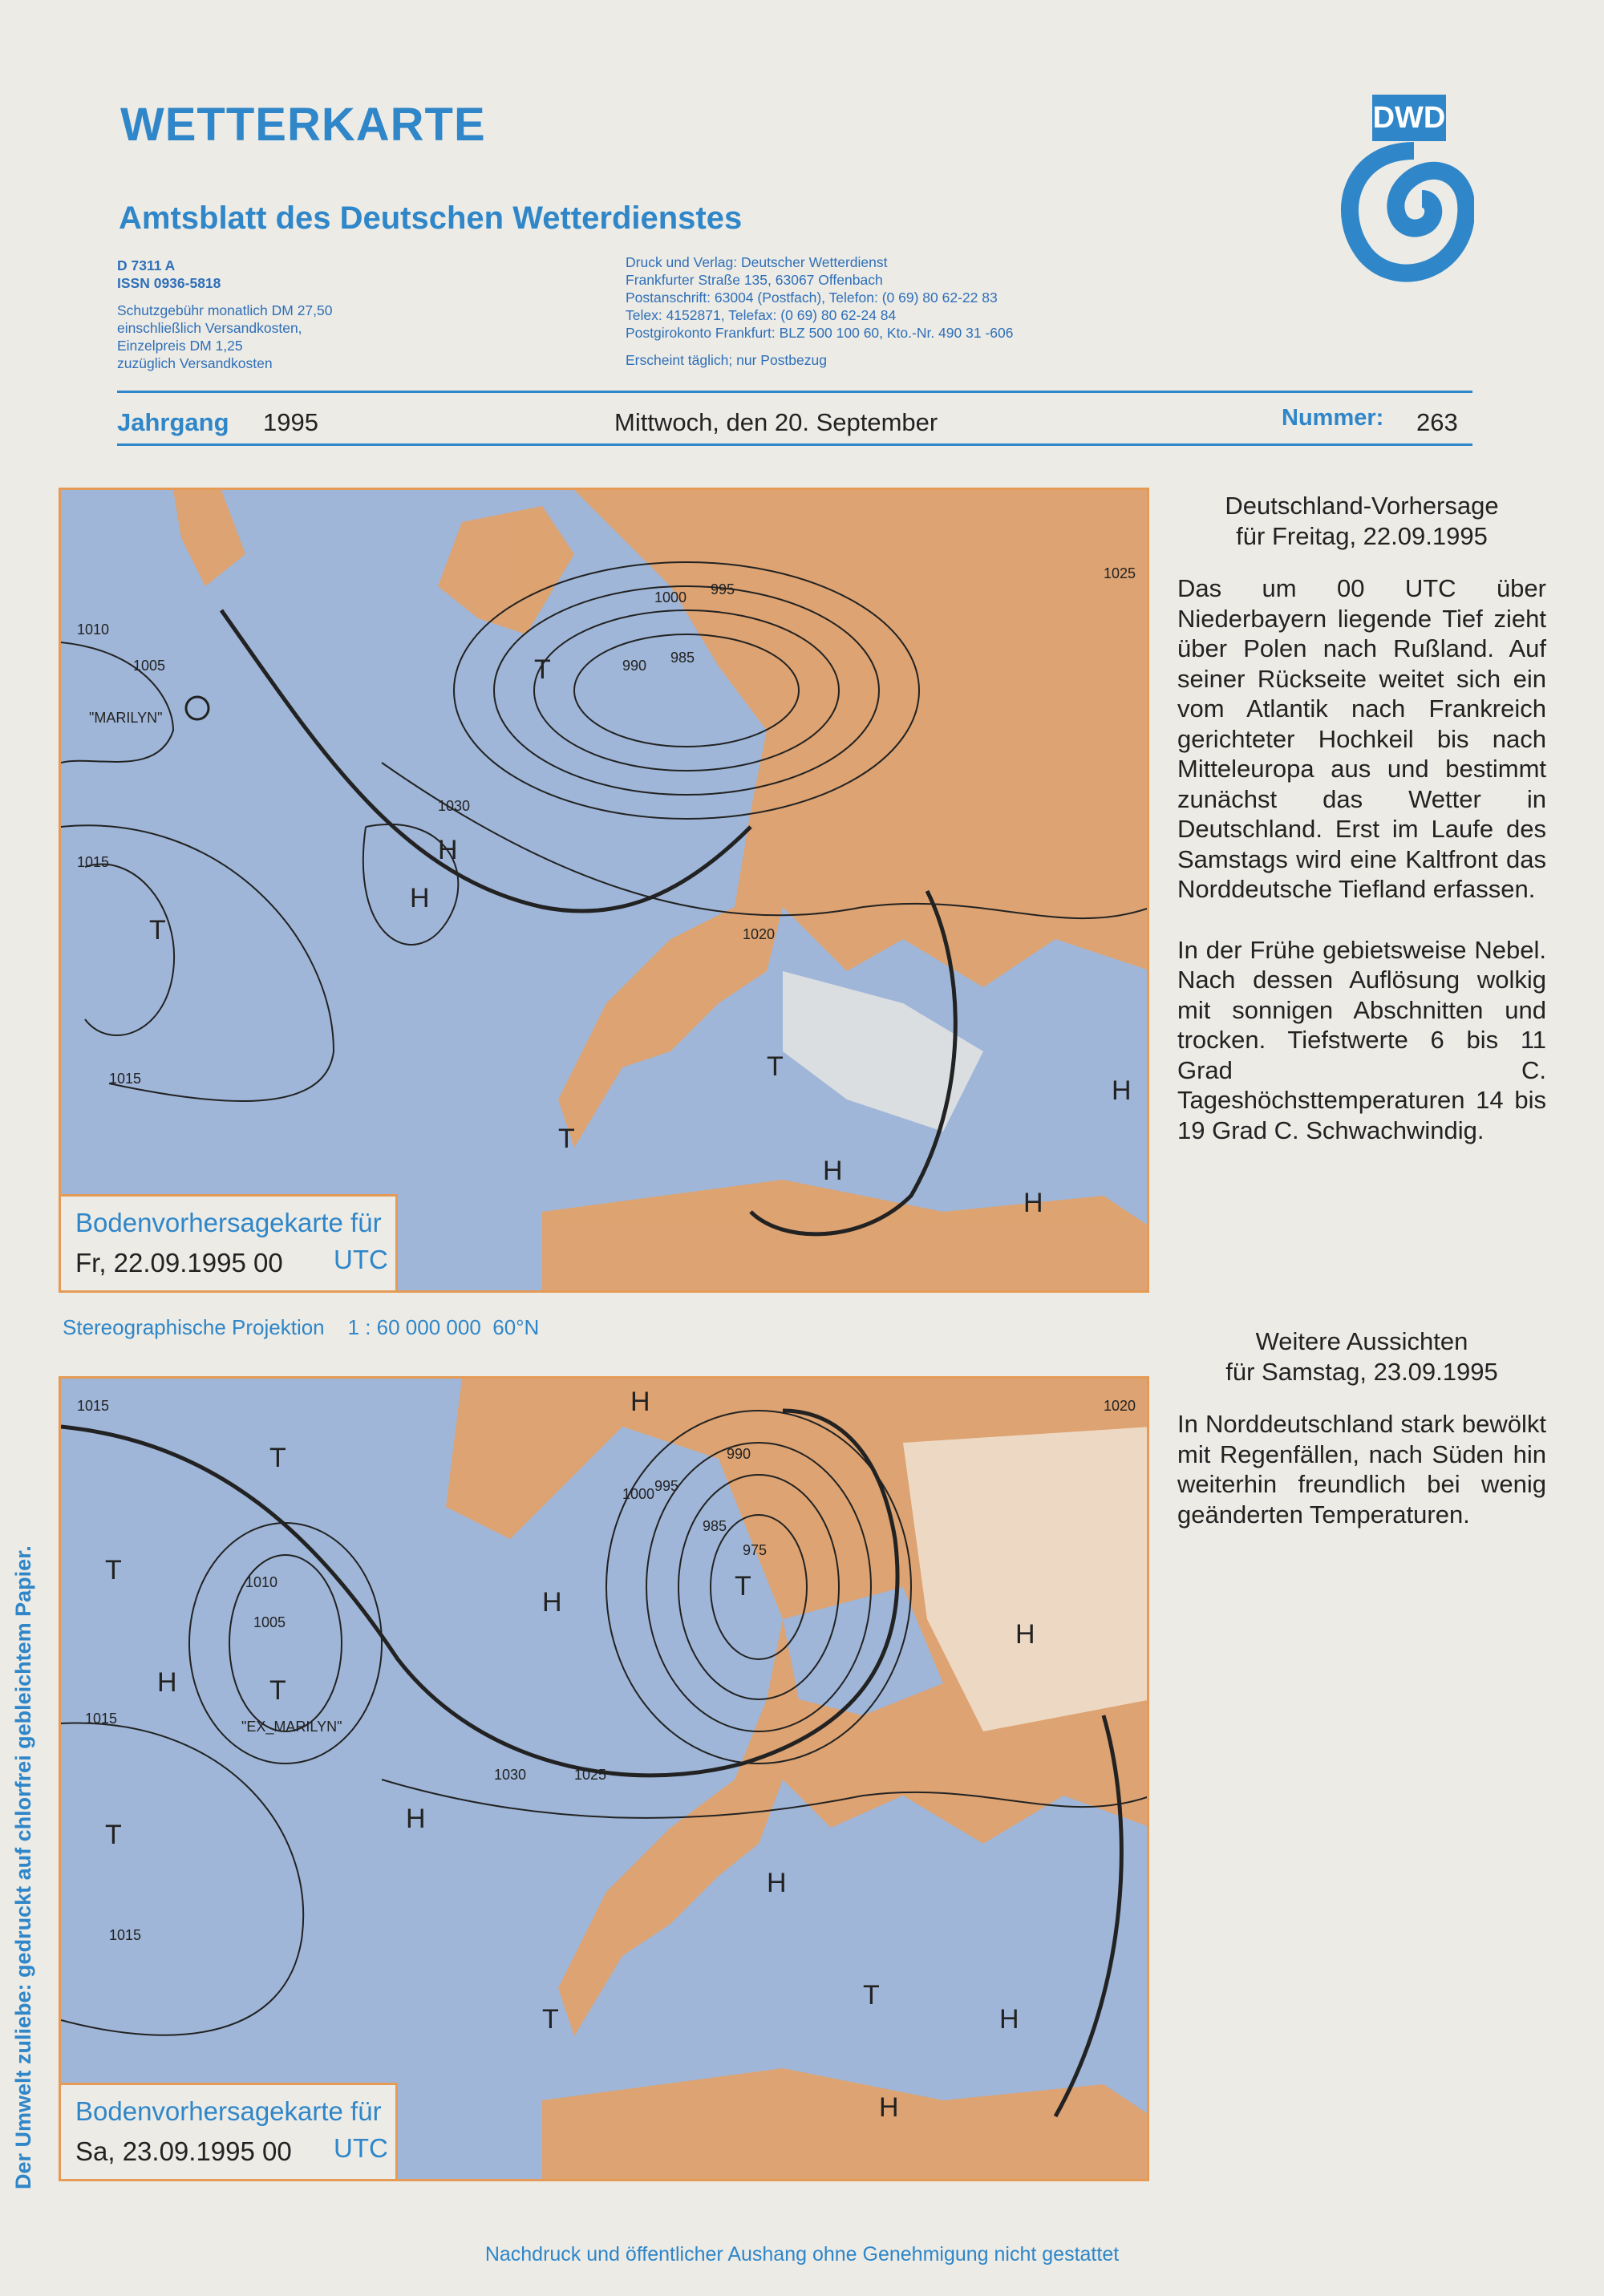  What do you see at coordinates (225, 310) in the screenshot?
I see `info-line: Schutzgebühr monatlich DM 27,50` at bounding box center [225, 310].